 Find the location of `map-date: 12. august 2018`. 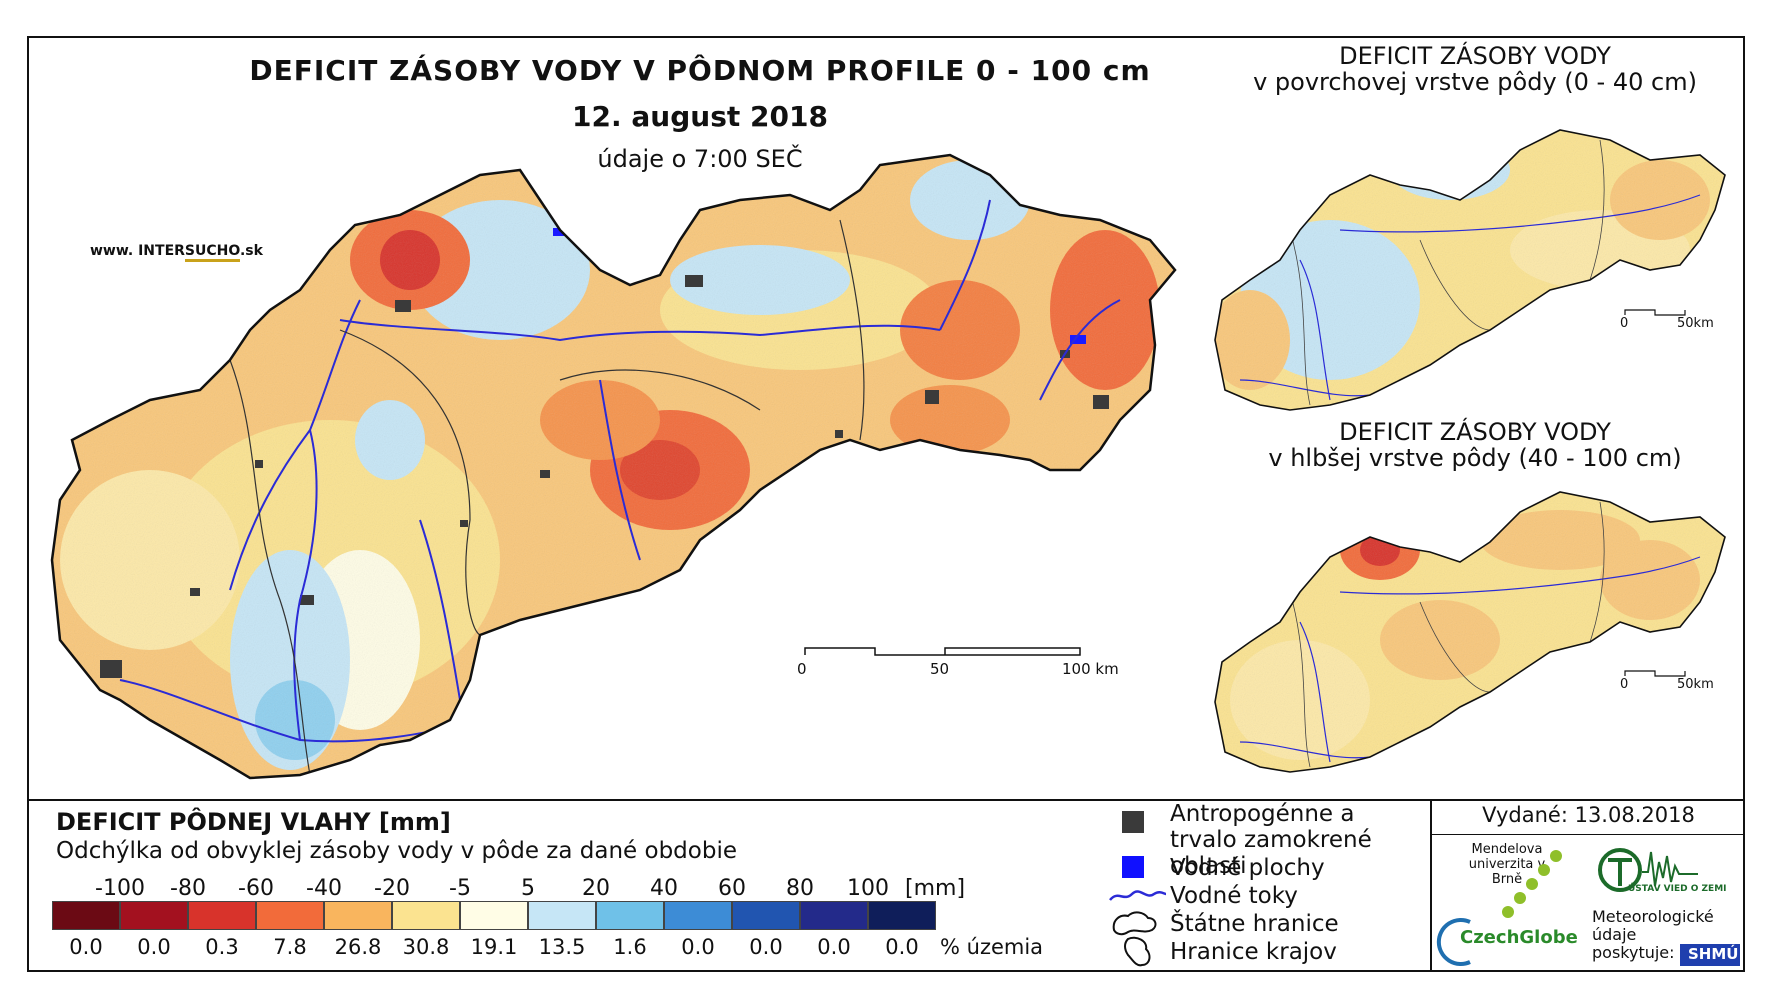

map-date: 12. august 2018 is located at coordinates (700, 116).